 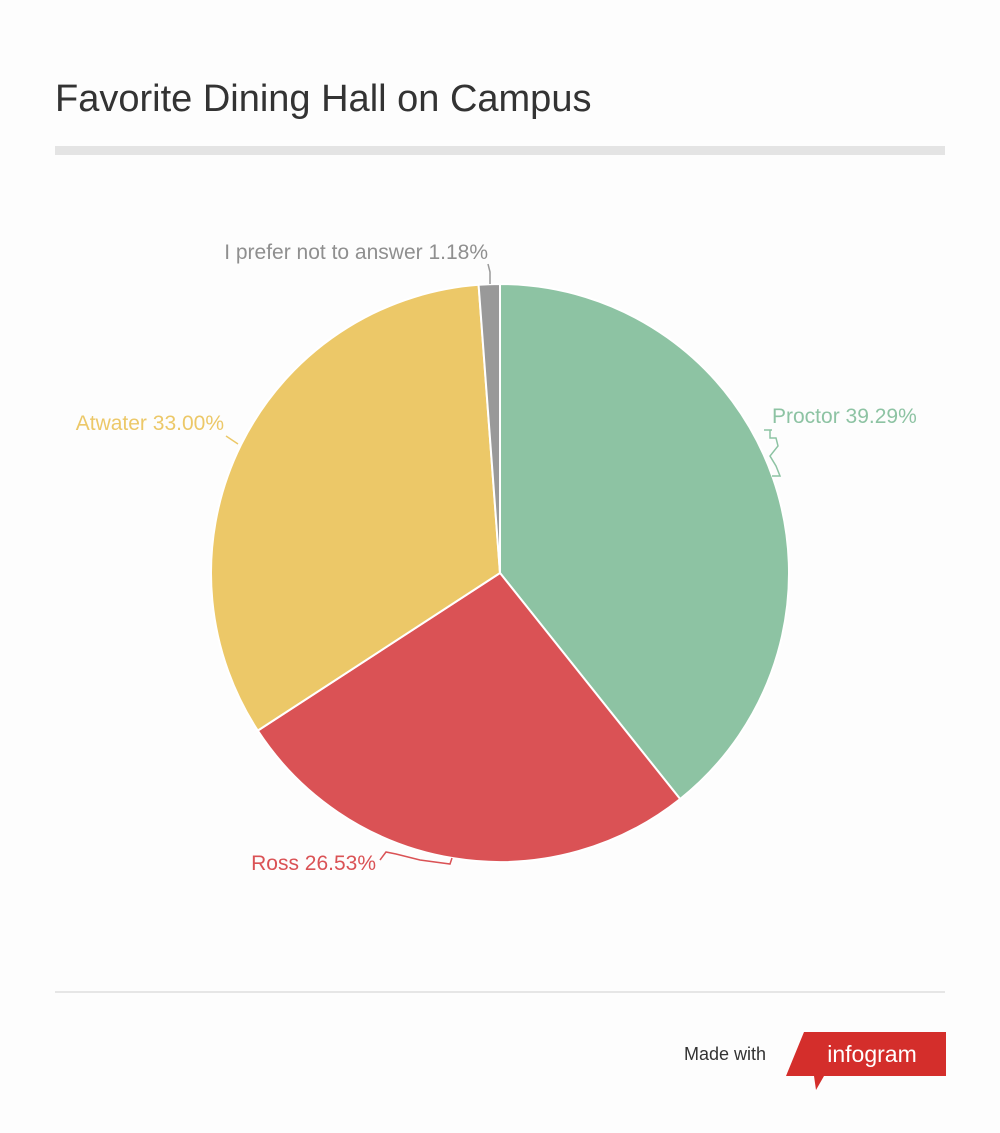 What do you see at coordinates (416, 858) in the screenshot?
I see `leader-line-ross` at bounding box center [416, 858].